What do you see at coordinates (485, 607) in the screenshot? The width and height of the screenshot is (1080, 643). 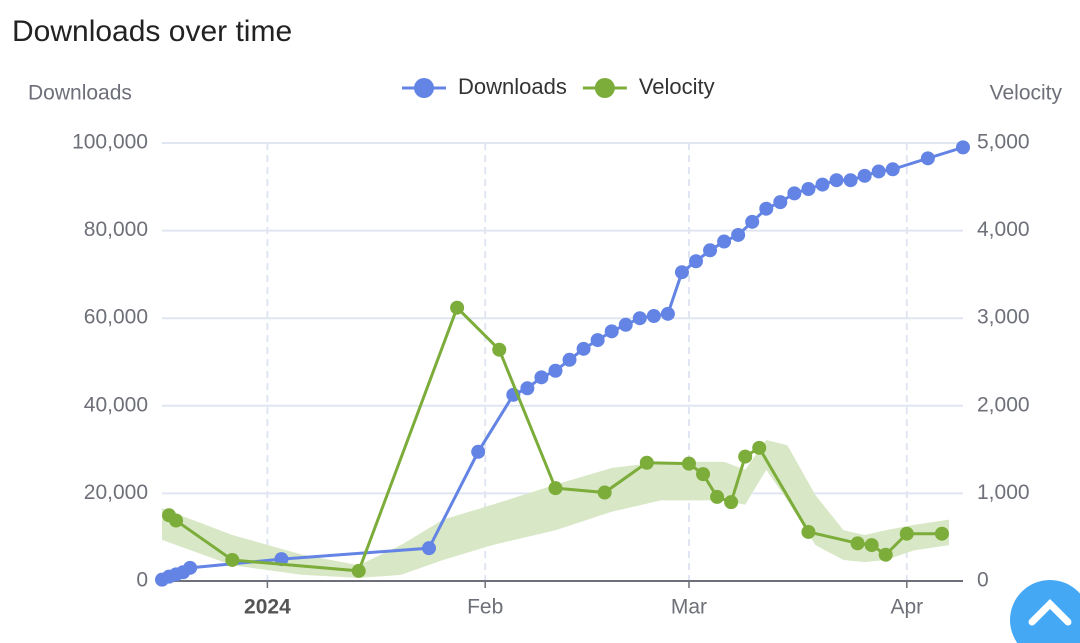 I see `x-tick-label: Feb` at bounding box center [485, 607].